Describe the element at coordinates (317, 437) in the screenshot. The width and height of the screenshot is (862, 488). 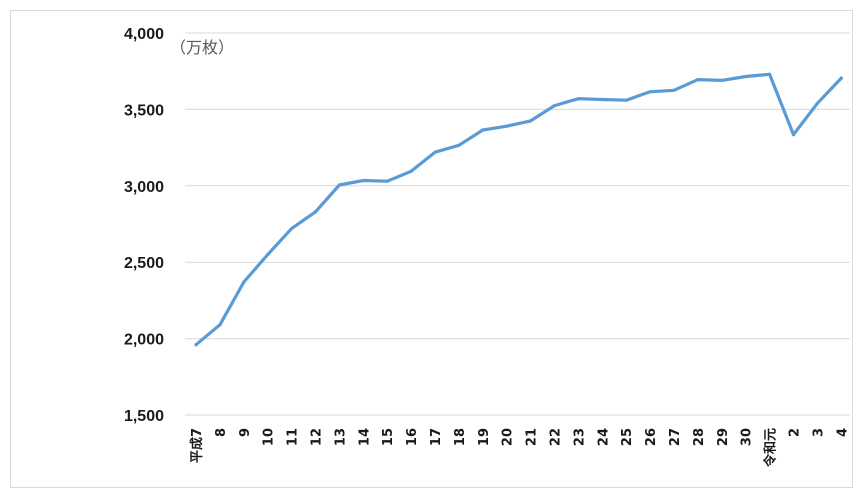
I see `x-tick-label: 12` at that location.